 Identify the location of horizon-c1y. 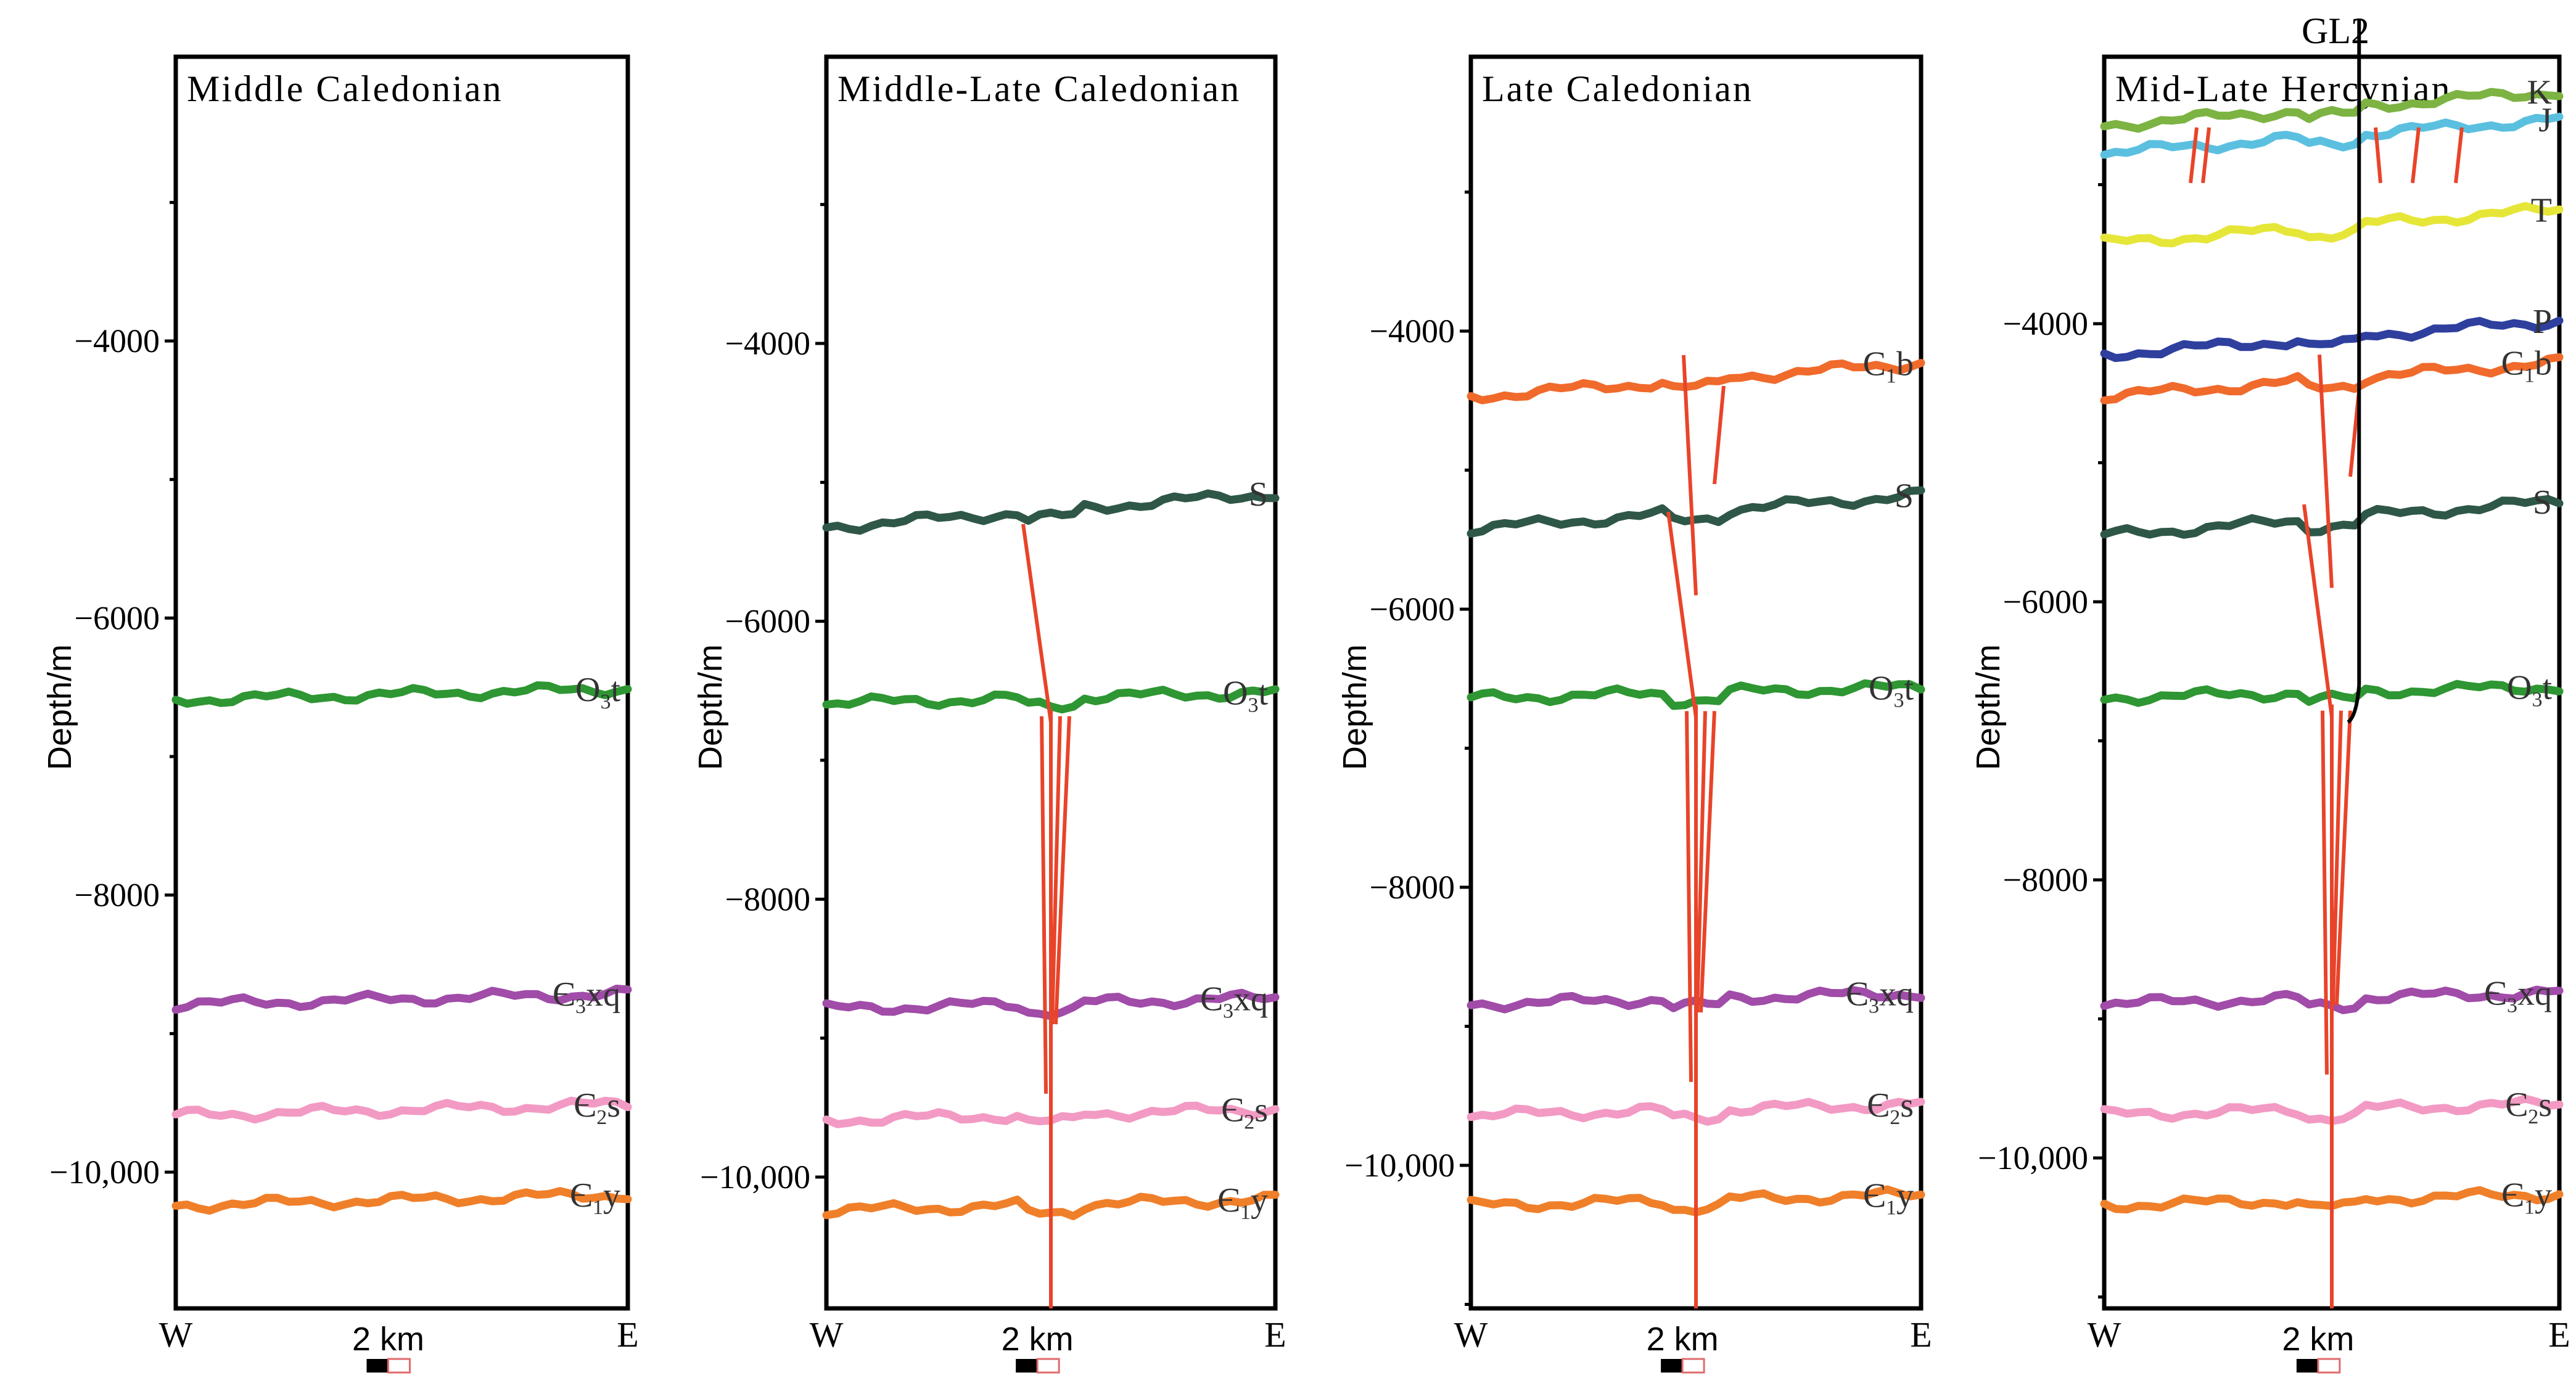
(401, 1201).